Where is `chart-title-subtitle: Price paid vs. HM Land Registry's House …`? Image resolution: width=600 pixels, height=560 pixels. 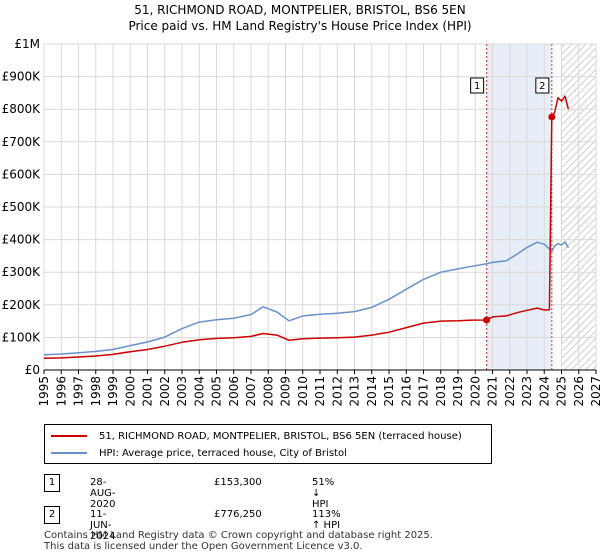 chart-title-subtitle: Price paid vs. HM Land Registry's House … is located at coordinates (300, 26).